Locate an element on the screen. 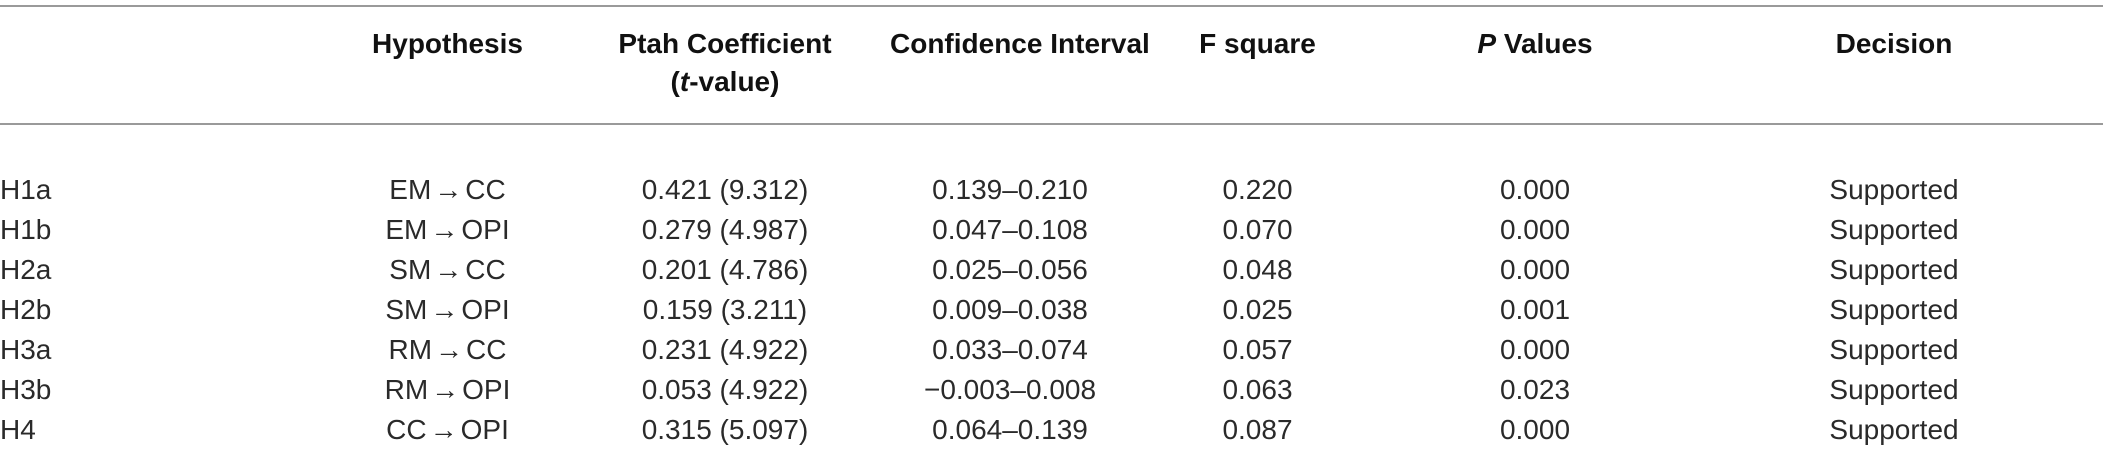 Image resolution: width=2103 pixels, height=450 pixels. table-header-rule is located at coordinates (1051, 124).